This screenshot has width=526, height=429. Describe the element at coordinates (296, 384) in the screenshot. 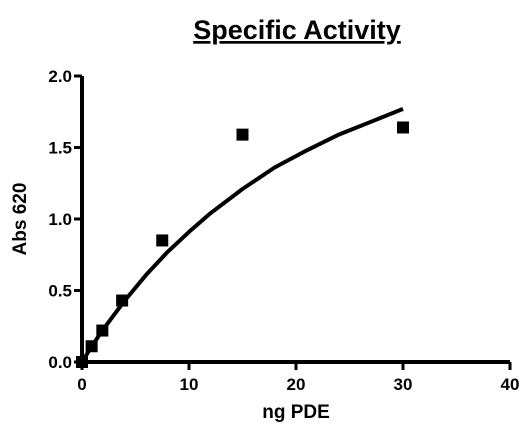

I see `x-tick-label: 20` at that location.